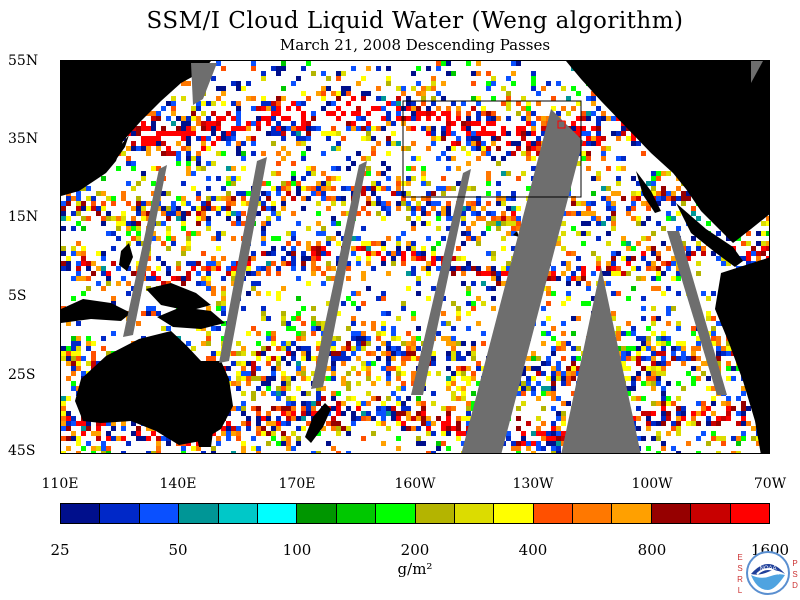 The height and width of the screenshot is (600, 800). What do you see at coordinates (126, 257) in the screenshot?
I see `philippines-land` at bounding box center [126, 257].